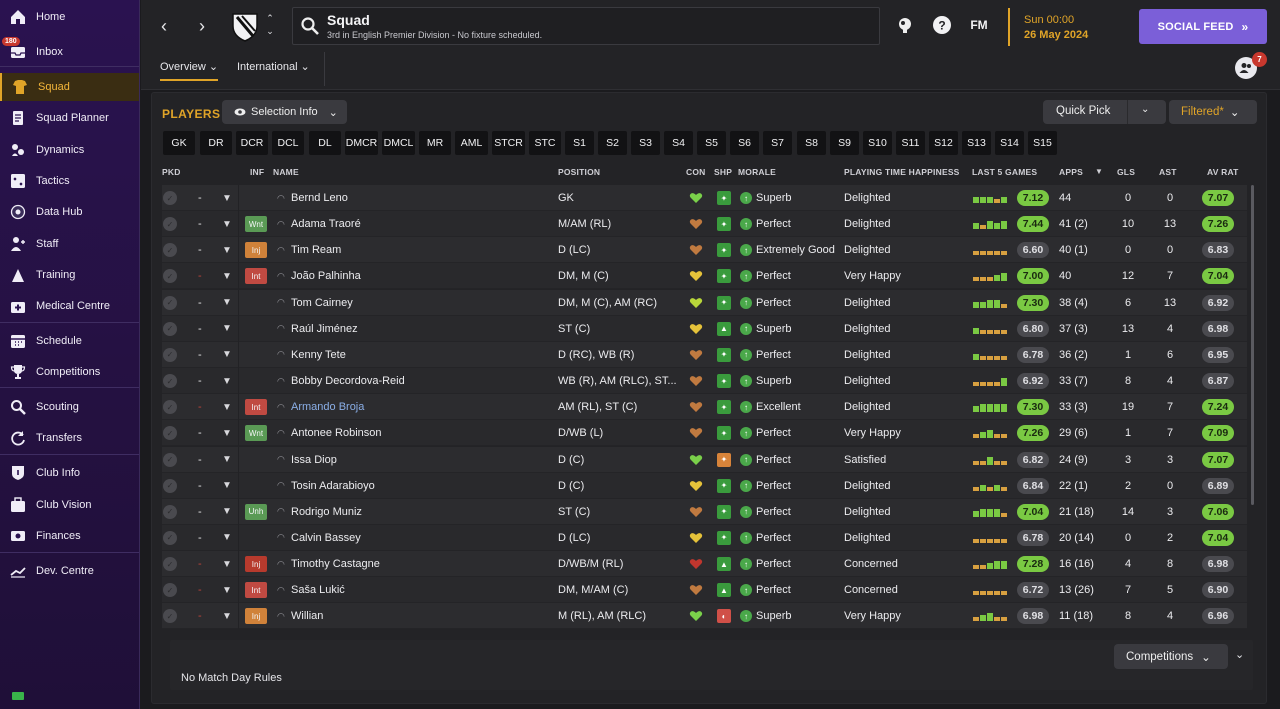  Describe the element at coordinates (579, 143) in the screenshot. I see `position-button-s1: S1` at that location.